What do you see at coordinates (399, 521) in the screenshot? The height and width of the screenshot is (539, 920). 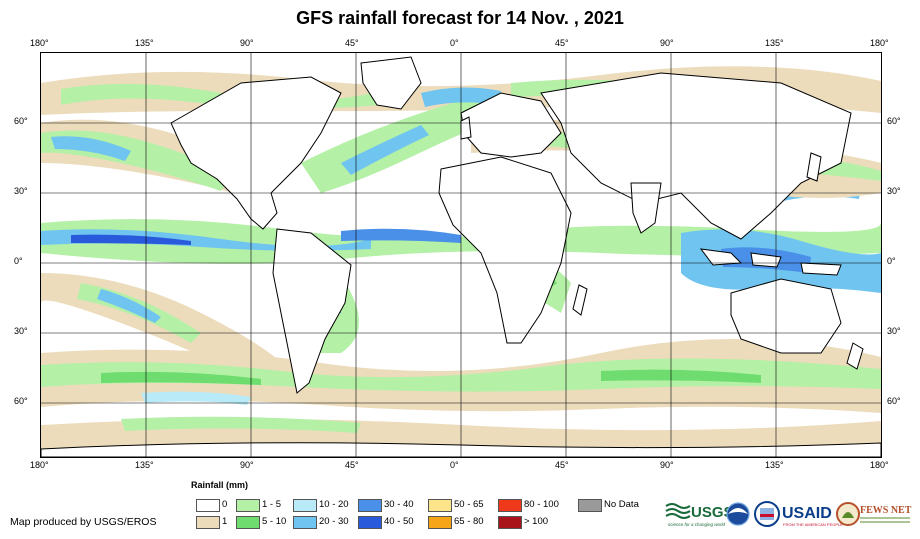 I see `legend-label: 40 - 50` at bounding box center [399, 521].